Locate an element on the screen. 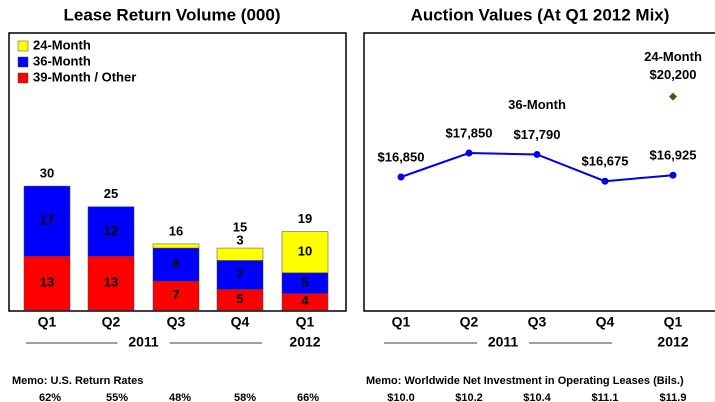  memo-label: Memo: U.S. Return Rates is located at coordinates (77, 381).